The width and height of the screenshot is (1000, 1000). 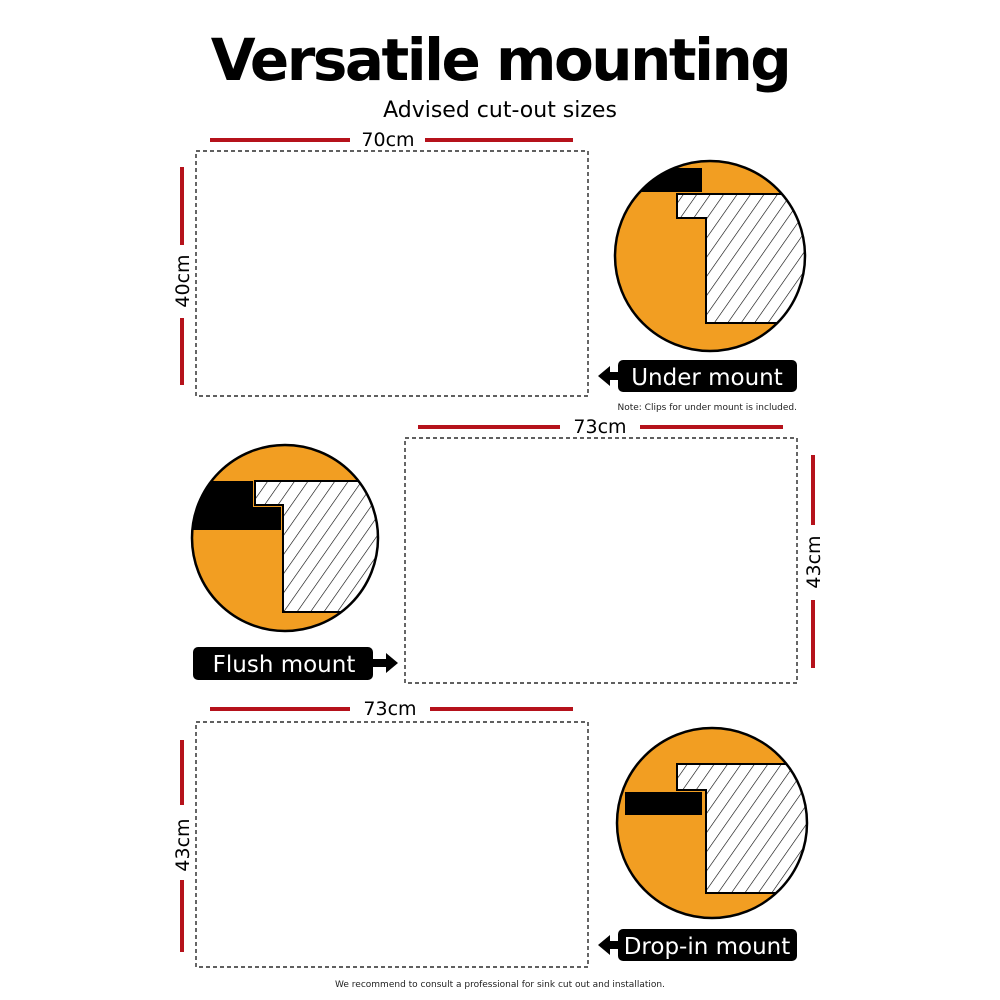 I want to click on flush-mount-label: Flush mount, so click(x=284, y=665).